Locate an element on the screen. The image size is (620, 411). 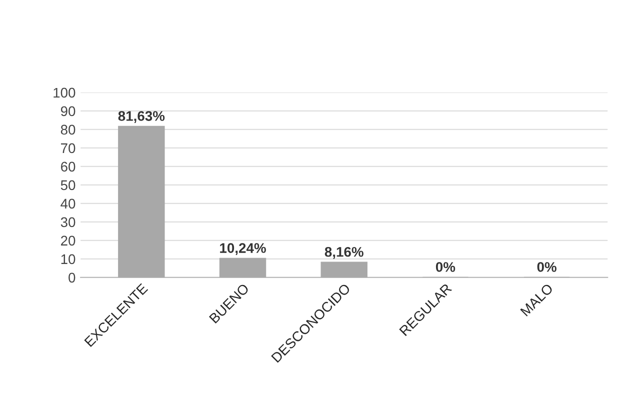
y-tick-label: 100 is located at coordinates (65, 93).